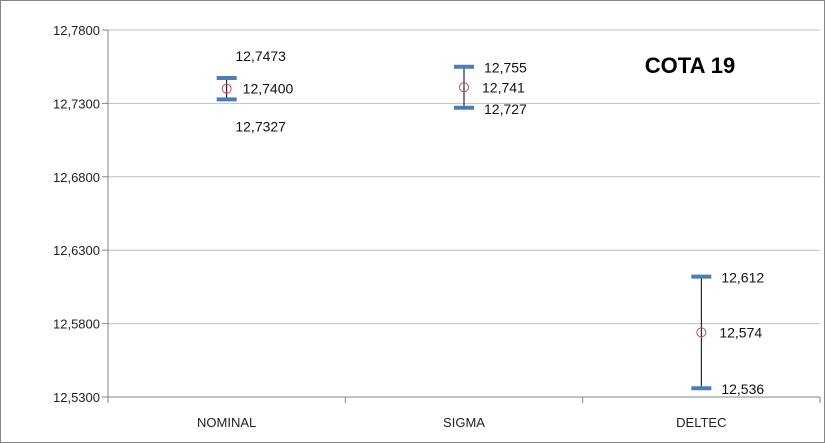 This screenshot has width=825, height=443. Describe the element at coordinates (505, 109) in the screenshot. I see `data-label-lower: 12,727` at that location.